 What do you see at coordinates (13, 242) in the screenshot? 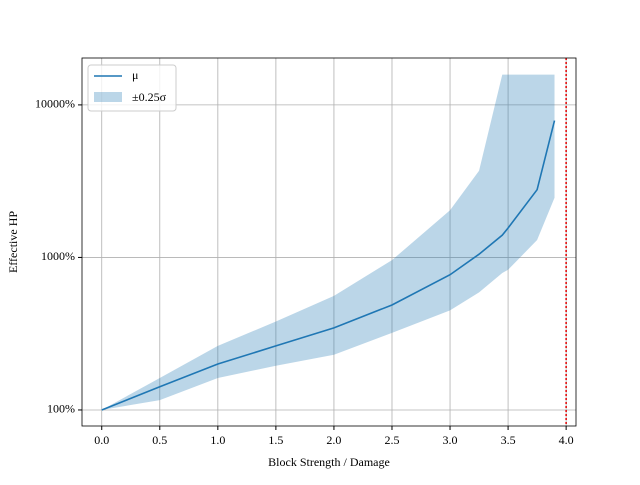
I see `y-axis-label: Effective HP` at bounding box center [13, 242].